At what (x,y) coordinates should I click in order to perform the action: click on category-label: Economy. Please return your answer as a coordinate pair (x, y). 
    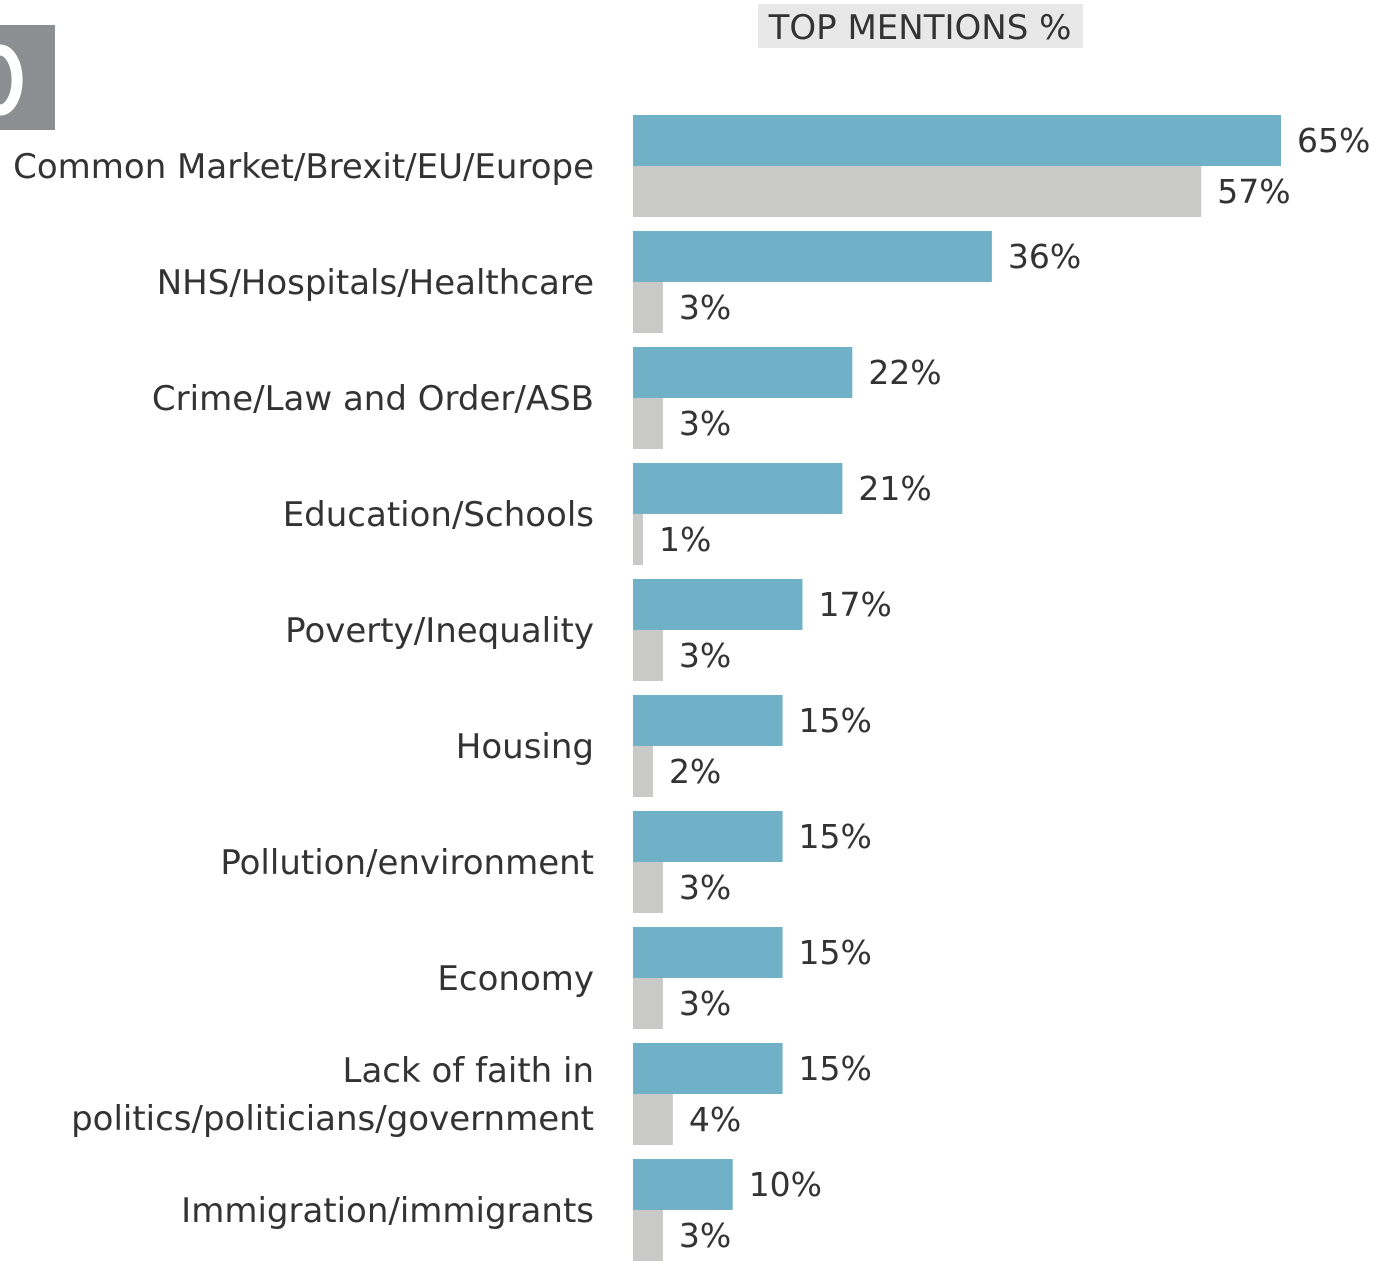
    Looking at the image, I should click on (515, 979).